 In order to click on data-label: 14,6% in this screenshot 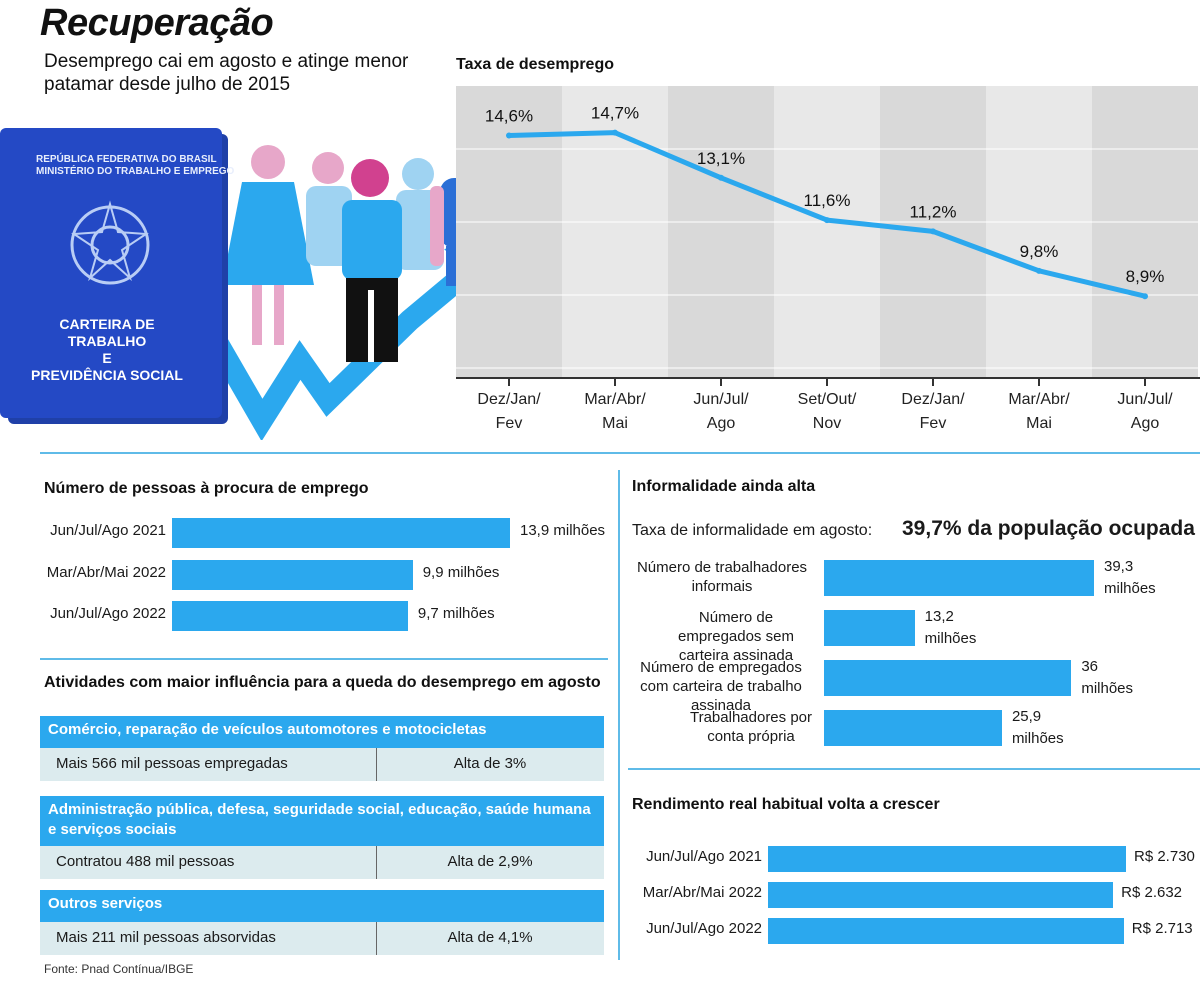, I will do `click(509, 115)`.